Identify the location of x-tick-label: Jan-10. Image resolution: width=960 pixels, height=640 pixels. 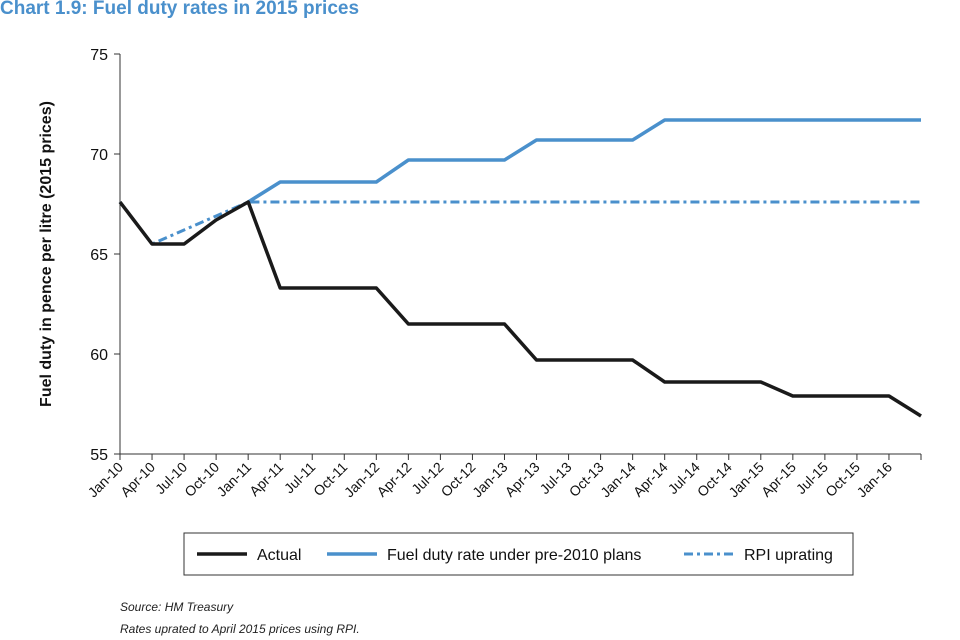
(106, 480).